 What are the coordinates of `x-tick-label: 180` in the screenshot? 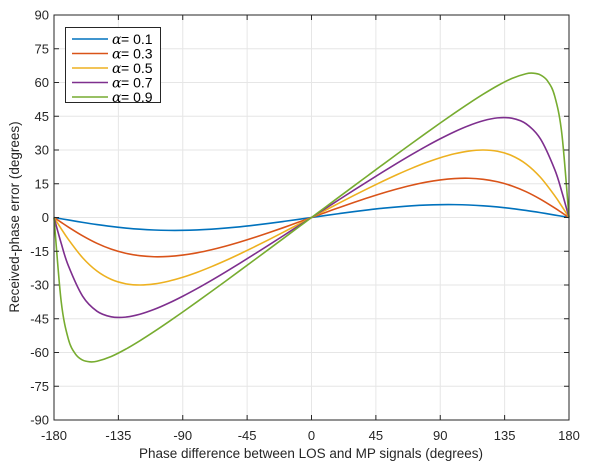 It's located at (569, 435).